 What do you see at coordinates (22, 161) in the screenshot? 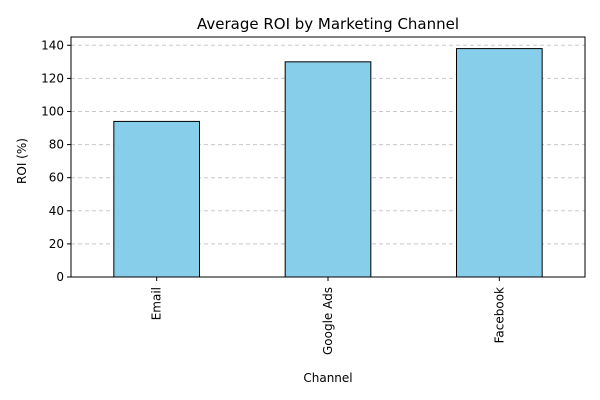
I see `y-axis-label: ROI (%)` at bounding box center [22, 161].